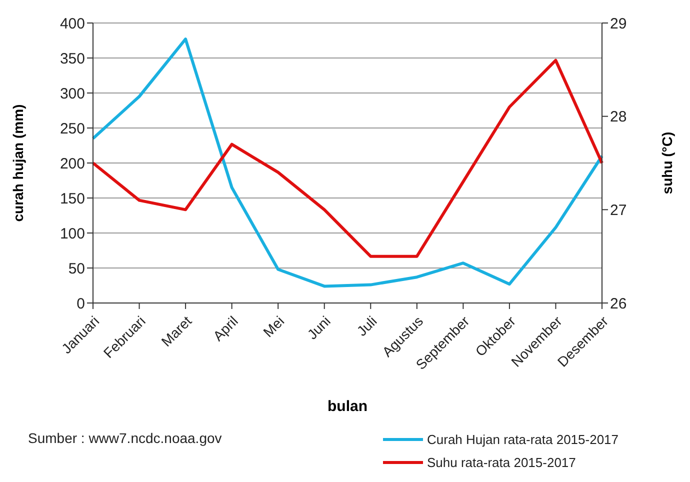 The height and width of the screenshot is (482, 690). What do you see at coordinates (72, 129) in the screenshot?
I see `y-tick-label: 250` at bounding box center [72, 129].